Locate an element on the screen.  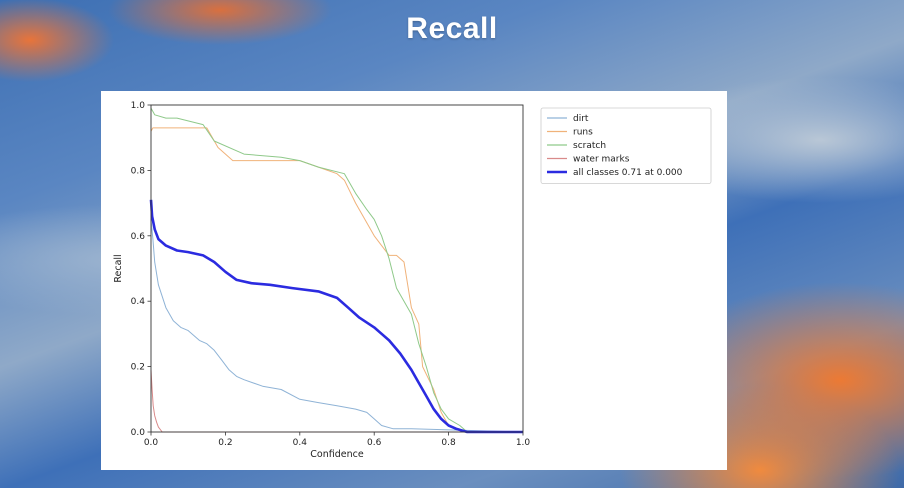
y-tick-label: 0.6 is located at coordinates (138, 237).